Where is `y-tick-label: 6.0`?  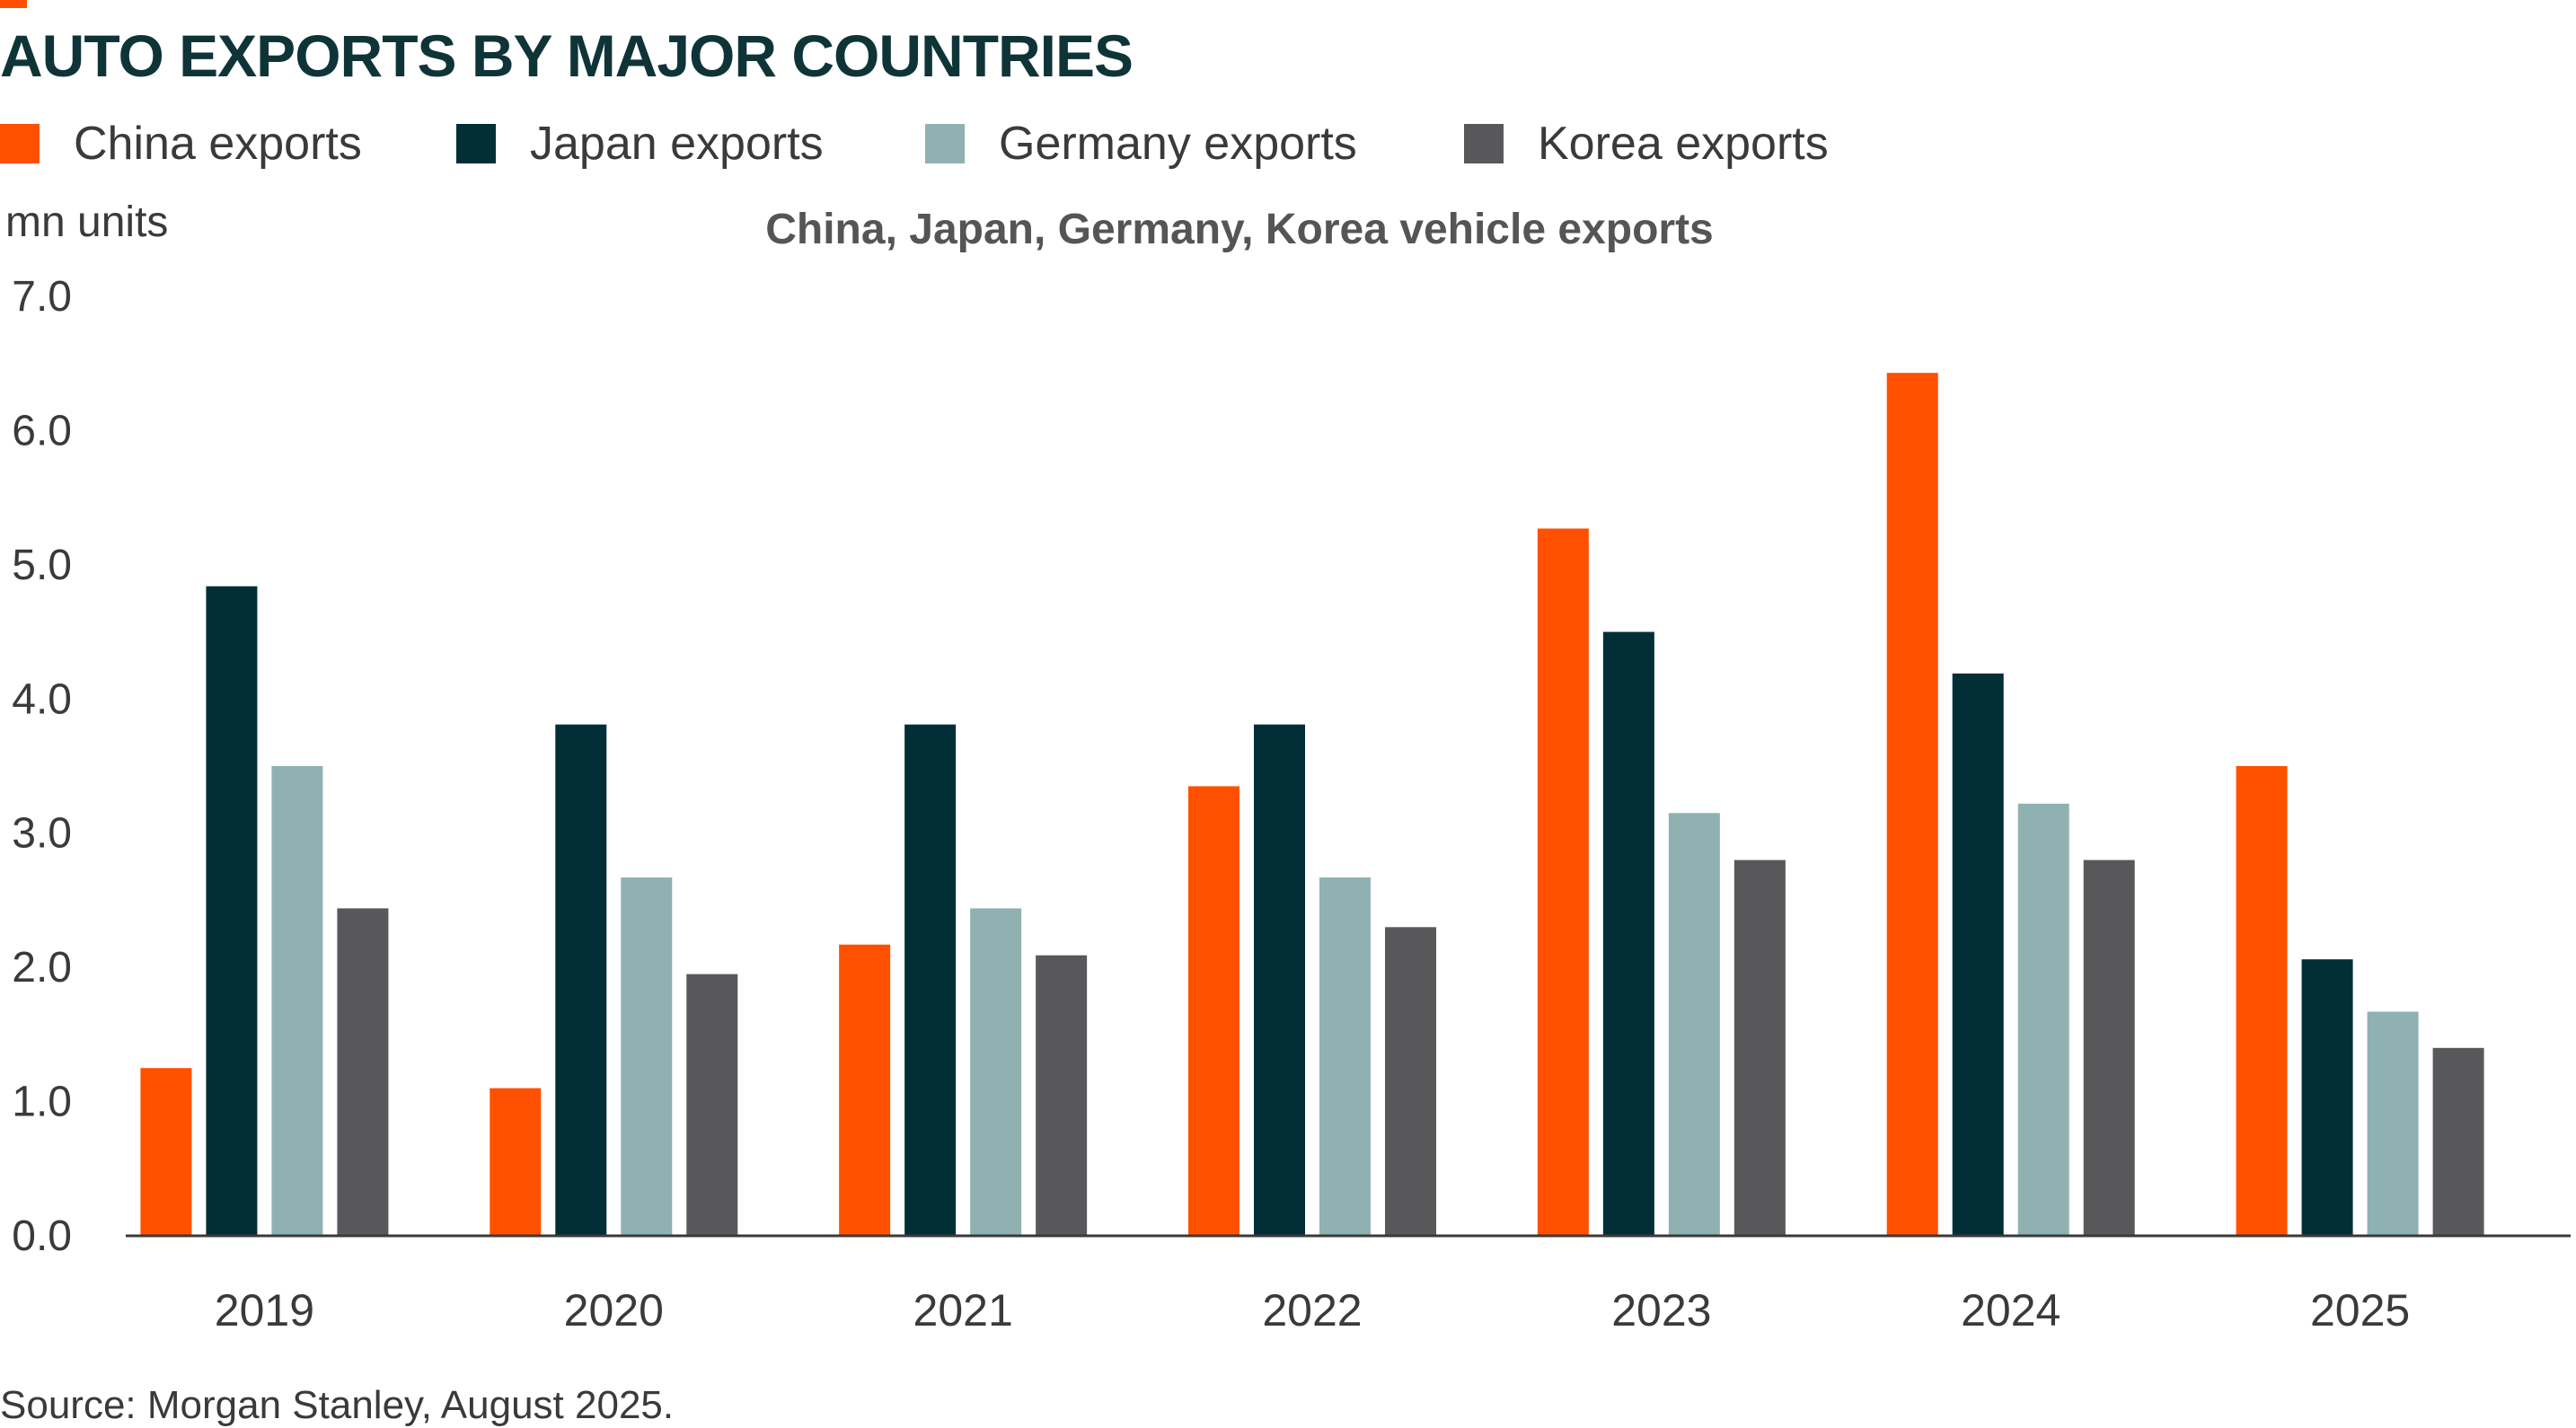 y-tick-label: 6.0 is located at coordinates (42, 431).